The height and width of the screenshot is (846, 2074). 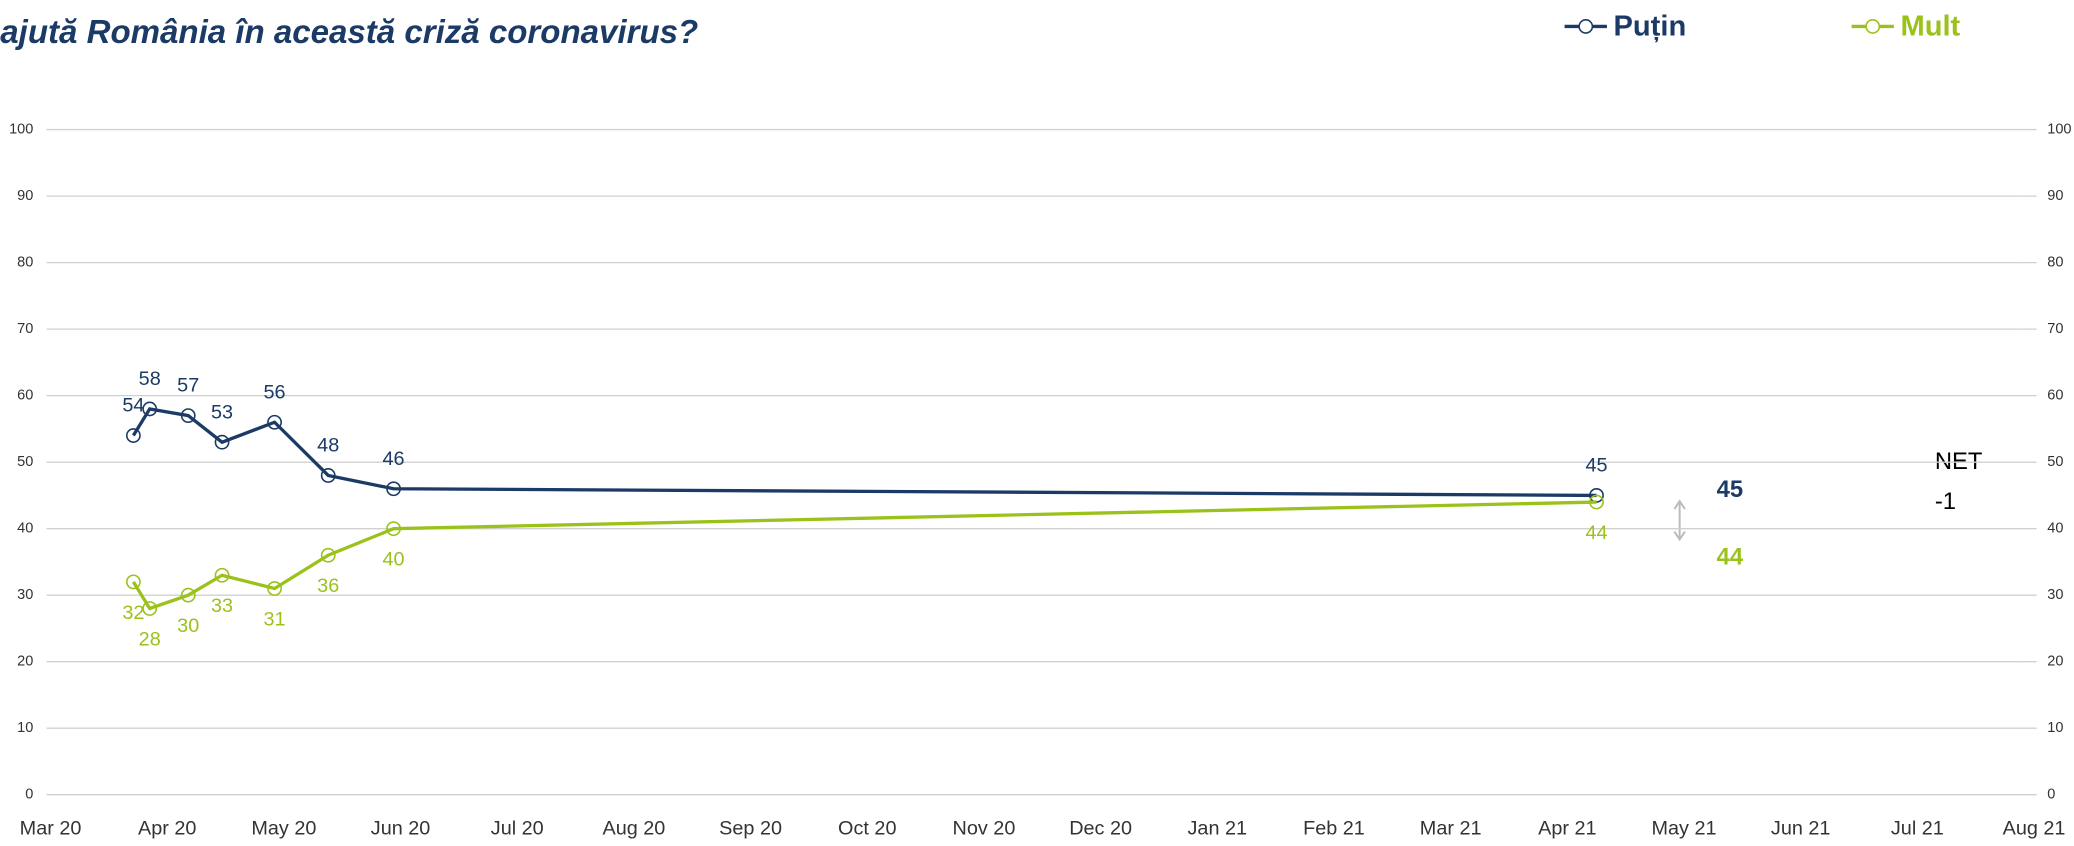 What do you see at coordinates (2055, 329) in the screenshot?
I see `y2-tick-label: 70` at bounding box center [2055, 329].